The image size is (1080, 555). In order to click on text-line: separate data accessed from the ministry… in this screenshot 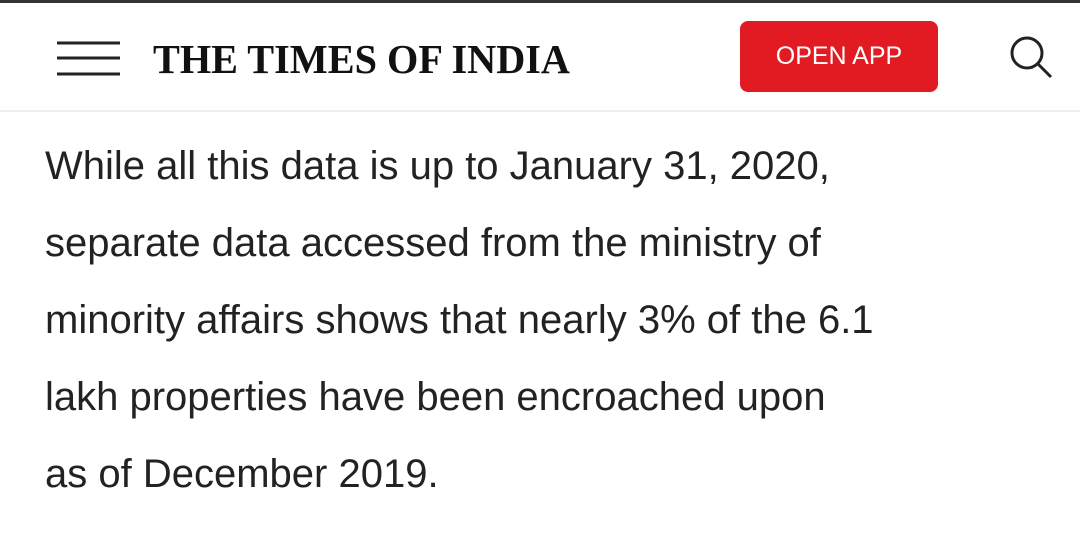, I will do `click(433, 243)`.